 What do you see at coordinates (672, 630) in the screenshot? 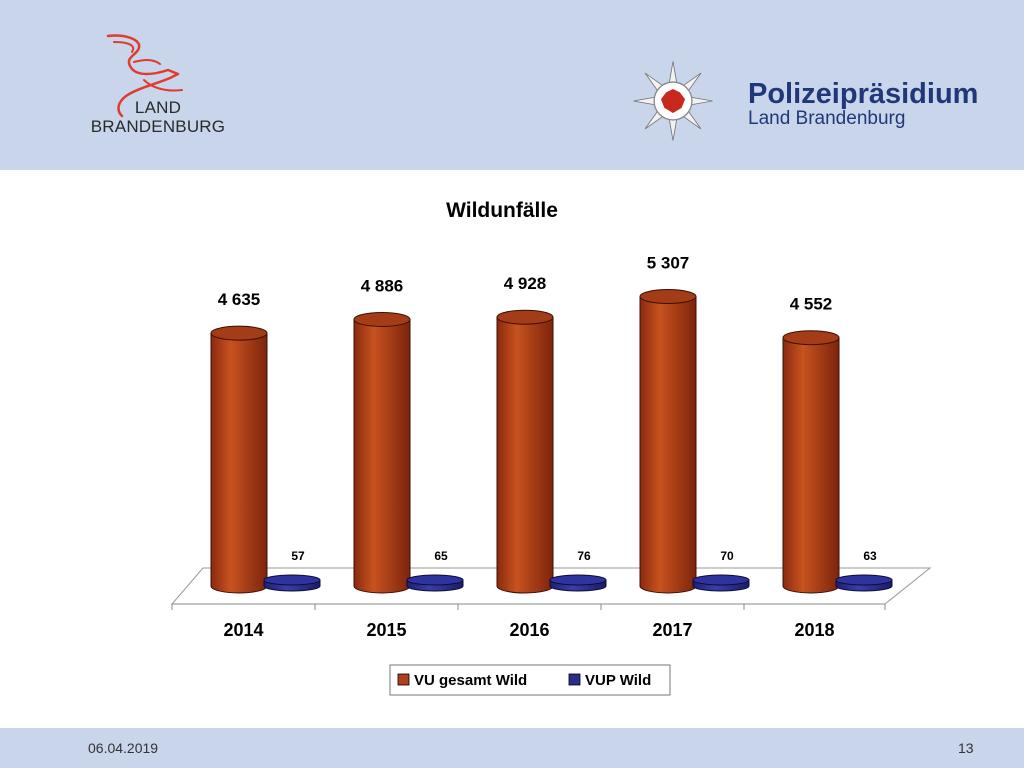
I see `x-tick-label-2017: 2017` at bounding box center [672, 630].